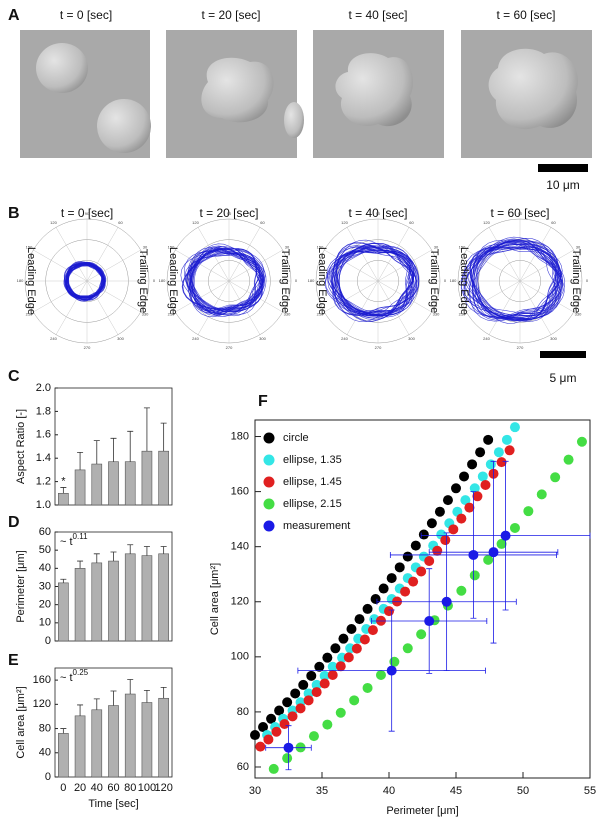  I want to click on x-tick-label: 120, so click(163, 788).